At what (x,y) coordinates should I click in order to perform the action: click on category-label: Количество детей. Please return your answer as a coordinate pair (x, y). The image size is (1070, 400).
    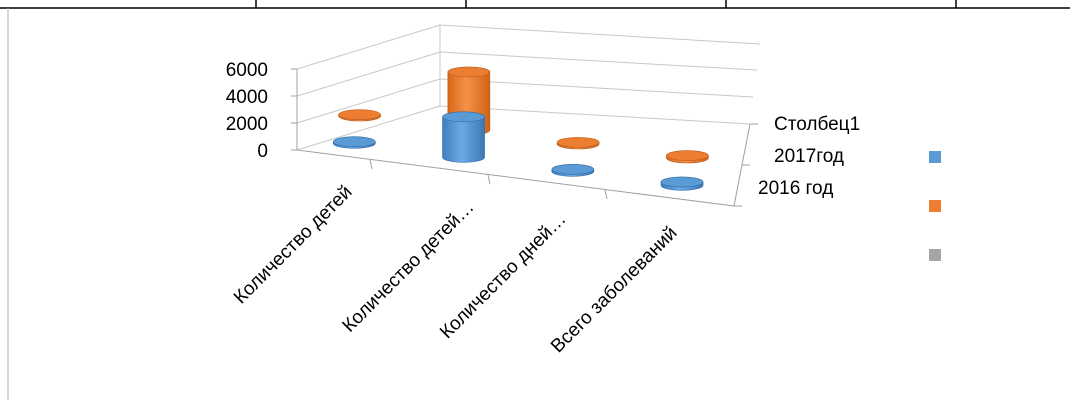
    Looking at the image, I should click on (293, 245).